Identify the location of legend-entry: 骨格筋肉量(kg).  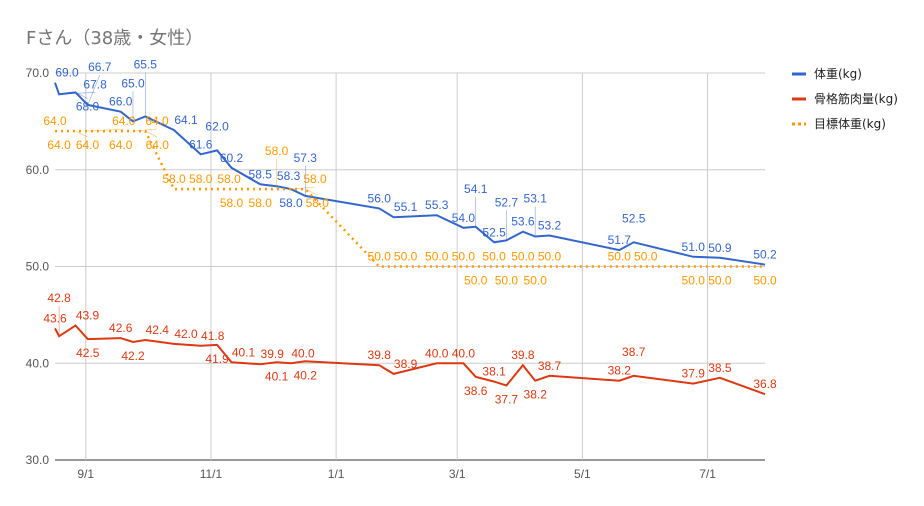
(856, 98).